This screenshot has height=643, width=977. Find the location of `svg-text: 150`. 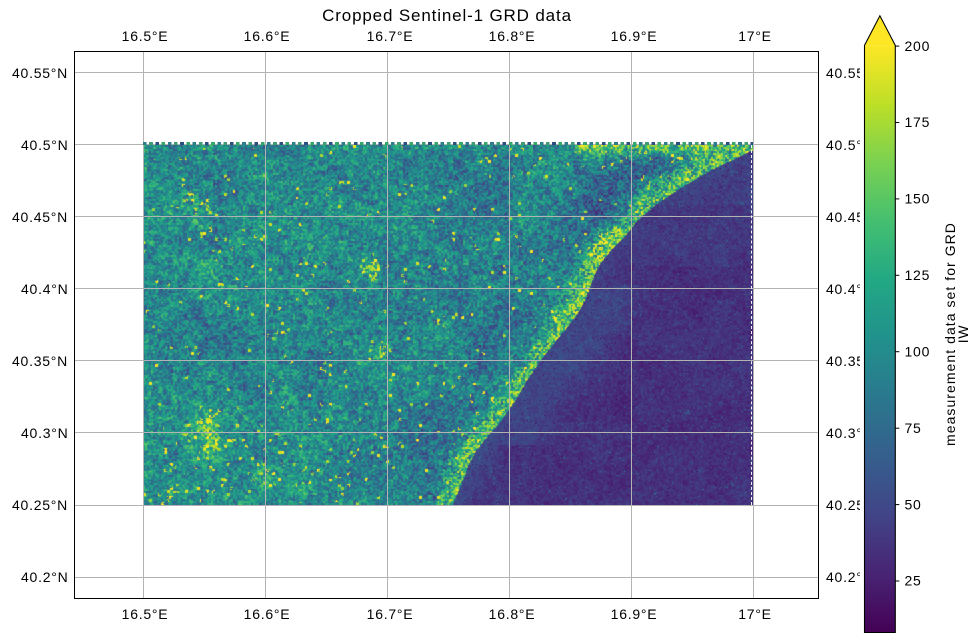

svg-text: 150 is located at coordinates (918, 199).